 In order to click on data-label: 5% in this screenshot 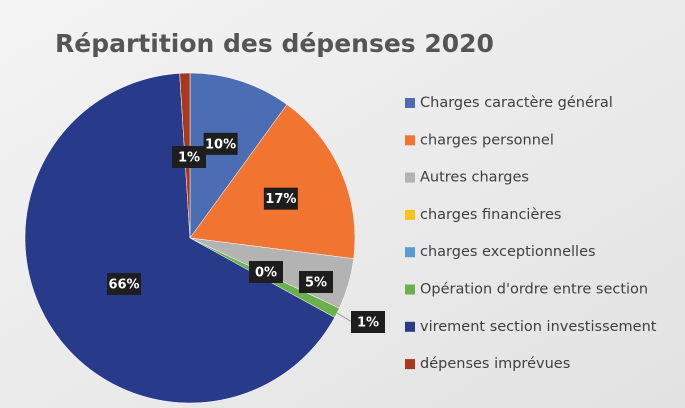, I will do `click(316, 283)`.